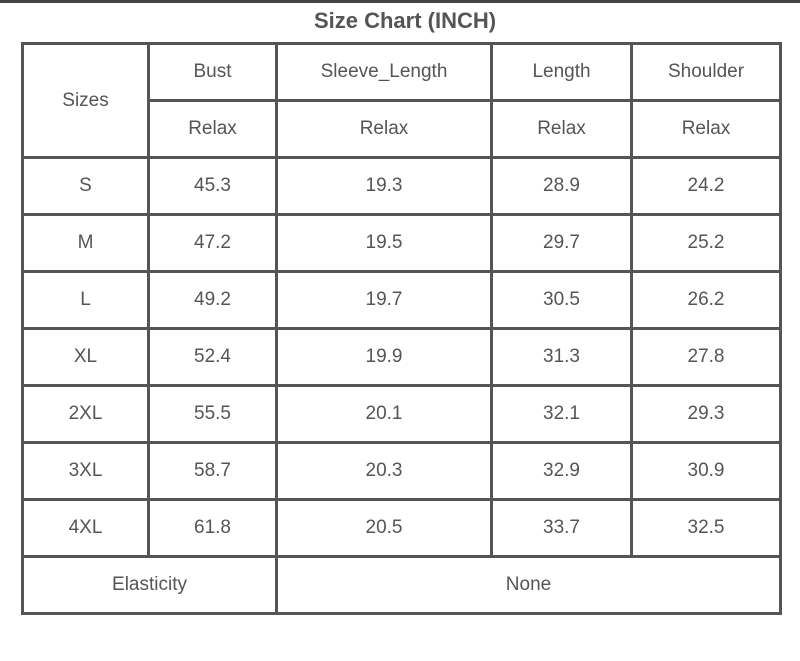 This screenshot has width=800, height=661. I want to click on value-cell: 24.2, so click(706, 186).